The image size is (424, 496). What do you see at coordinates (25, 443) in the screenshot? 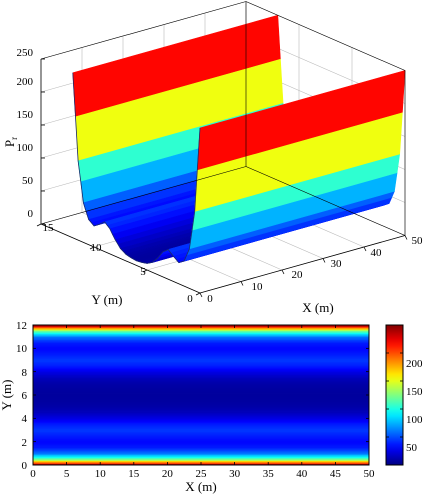
I see `y-tick-label: 2` at bounding box center [25, 443].